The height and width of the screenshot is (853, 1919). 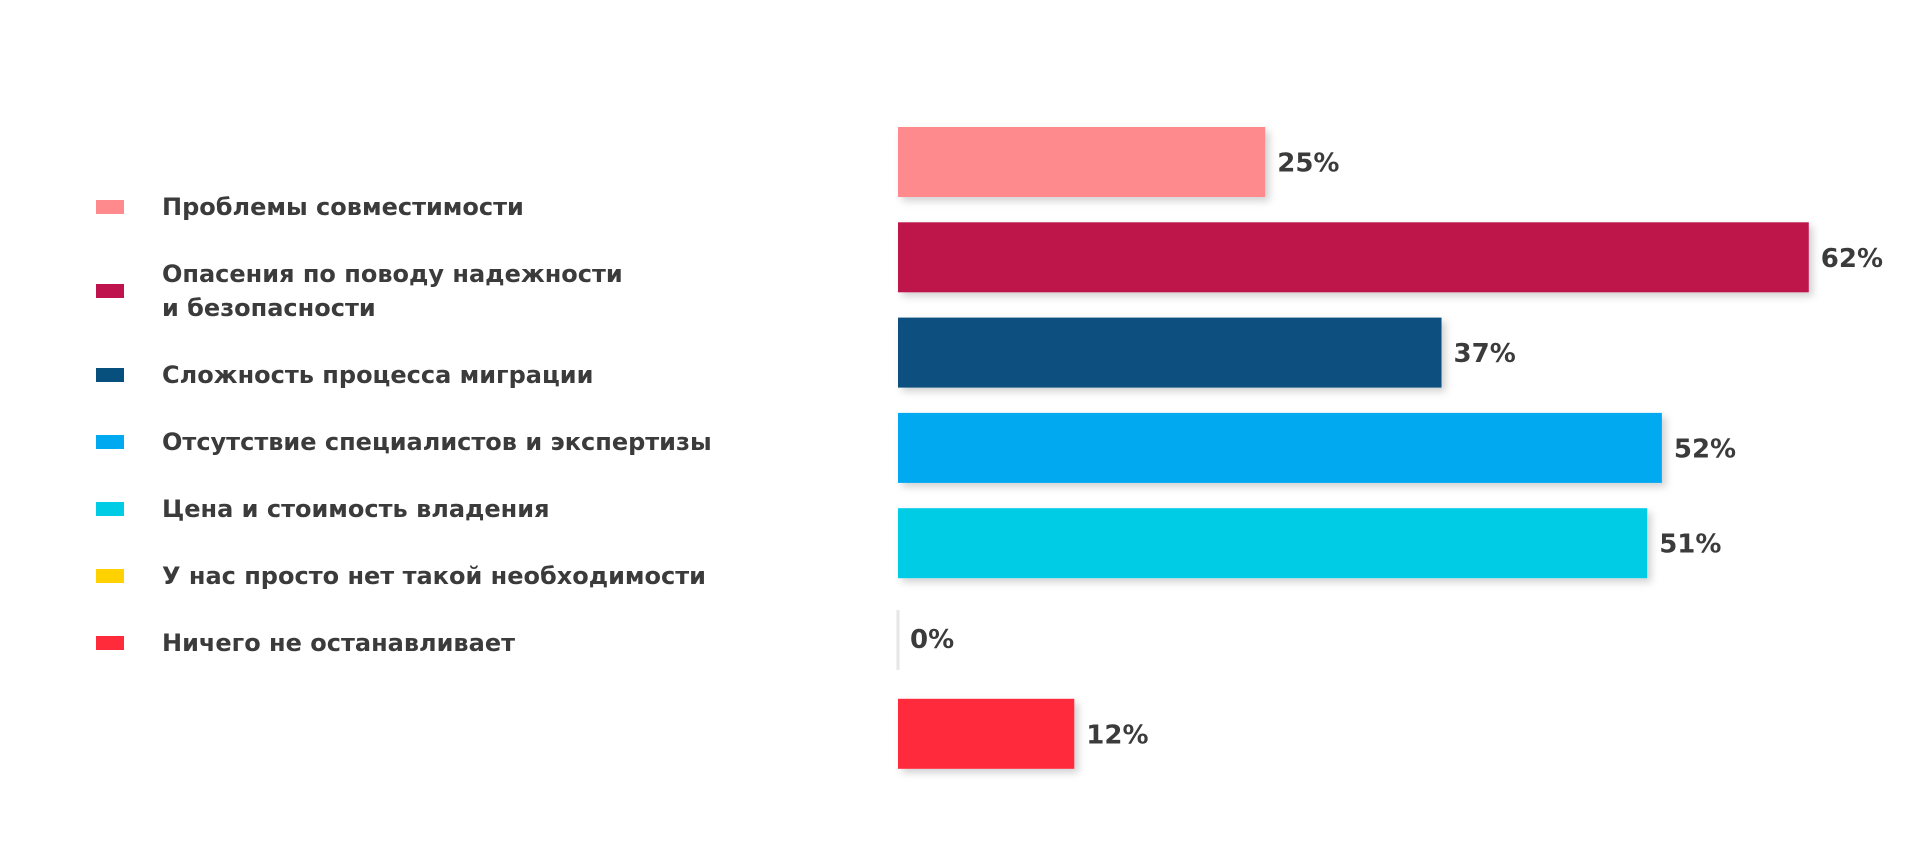 I want to click on value-label: 52%, so click(x=1705, y=449).